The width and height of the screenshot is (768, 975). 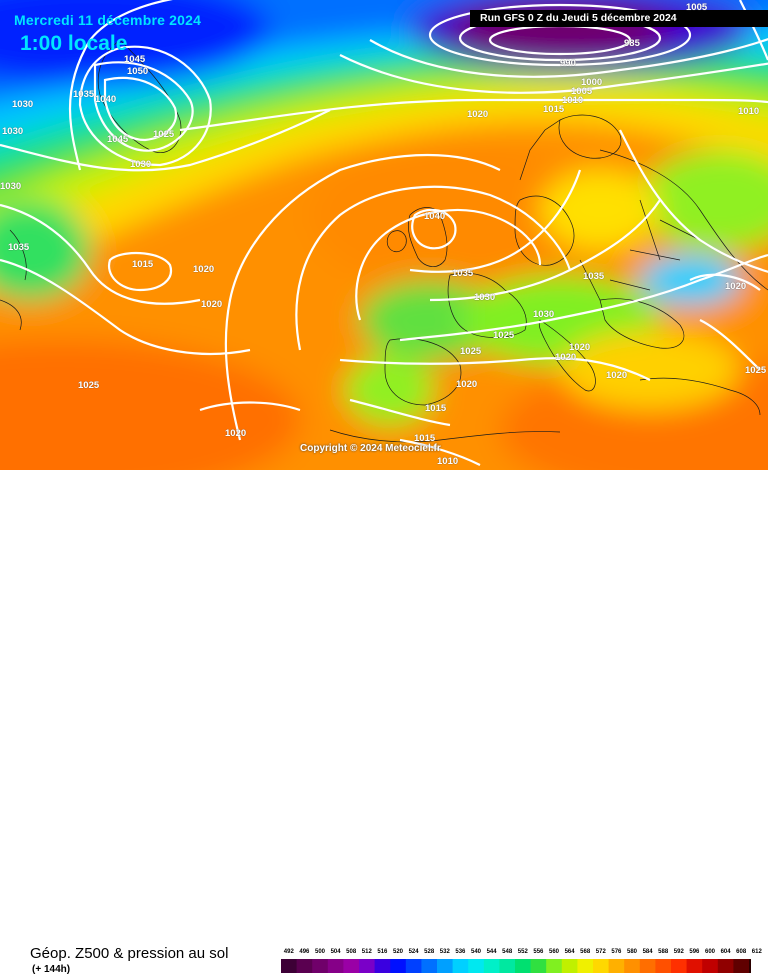 What do you see at coordinates (592, 82) in the screenshot?
I see `isobar-label: 1000` at bounding box center [592, 82].